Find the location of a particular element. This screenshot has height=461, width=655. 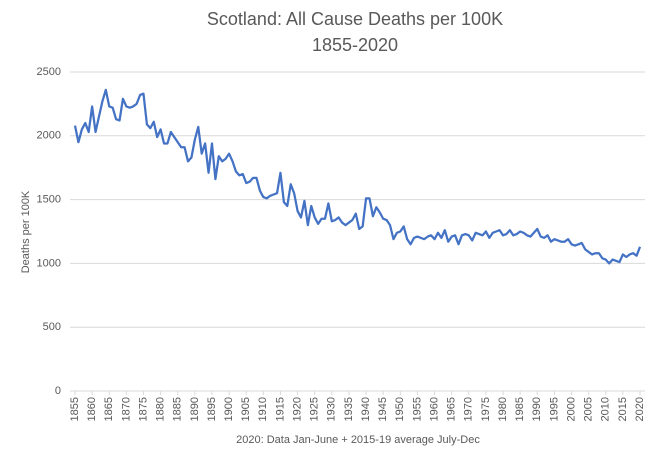

y-tick-label: 500 is located at coordinates (52, 327).